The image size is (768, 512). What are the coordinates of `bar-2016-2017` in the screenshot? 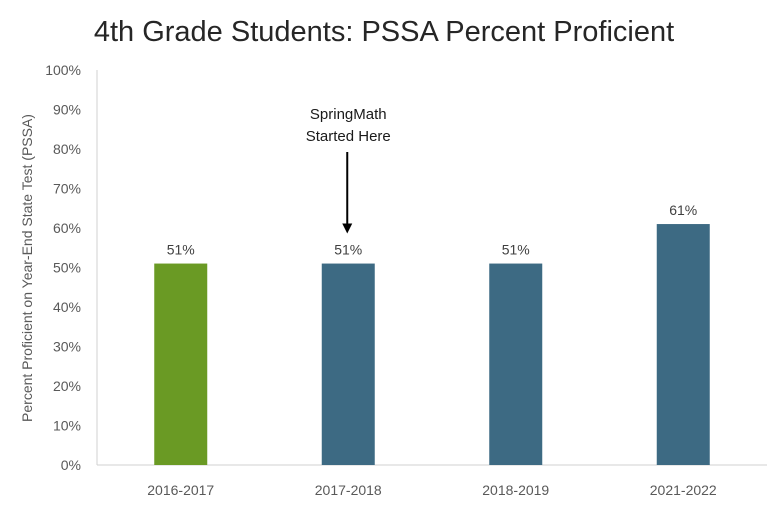 It's located at (181, 364).